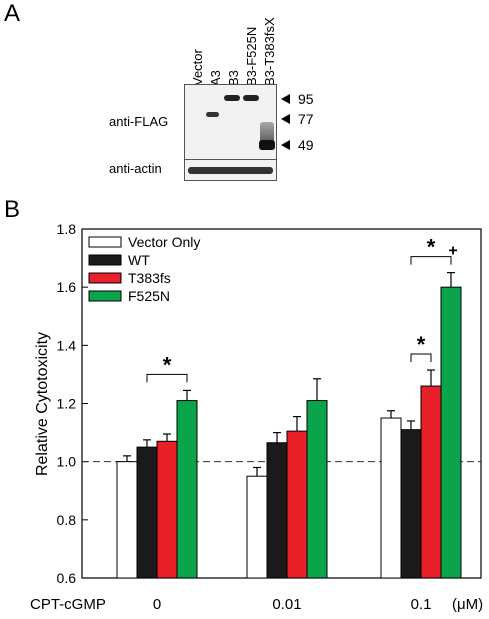 Image resolution: width=489 pixels, height=619 pixels. I want to click on significance-star-0: *, so click(167, 364).